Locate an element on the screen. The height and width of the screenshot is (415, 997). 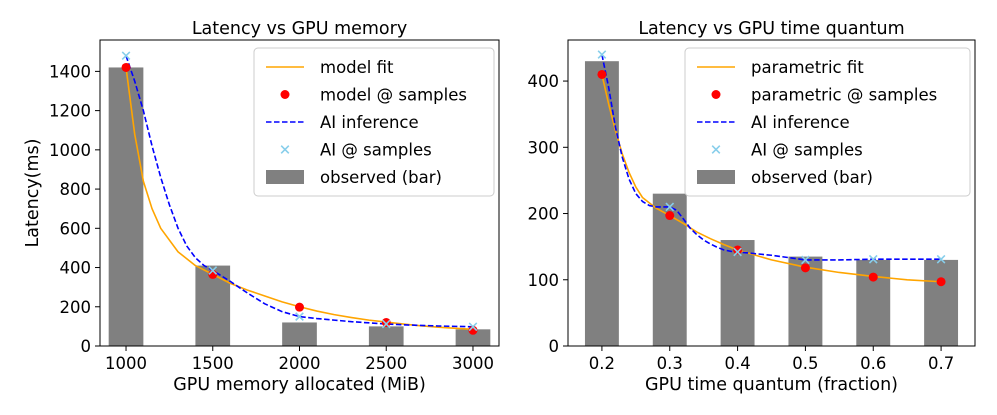
legend-entry: parametric @ samples is located at coordinates (844, 95).